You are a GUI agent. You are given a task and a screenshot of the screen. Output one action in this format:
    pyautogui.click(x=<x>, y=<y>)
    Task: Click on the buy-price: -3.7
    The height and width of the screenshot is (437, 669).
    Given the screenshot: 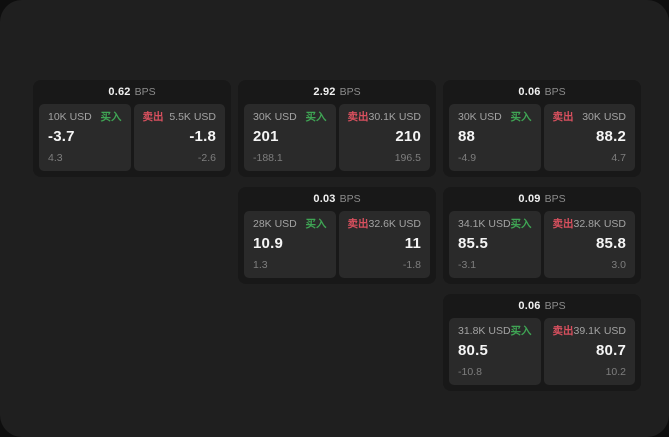 What is the action you would take?
    pyautogui.click(x=61, y=136)
    